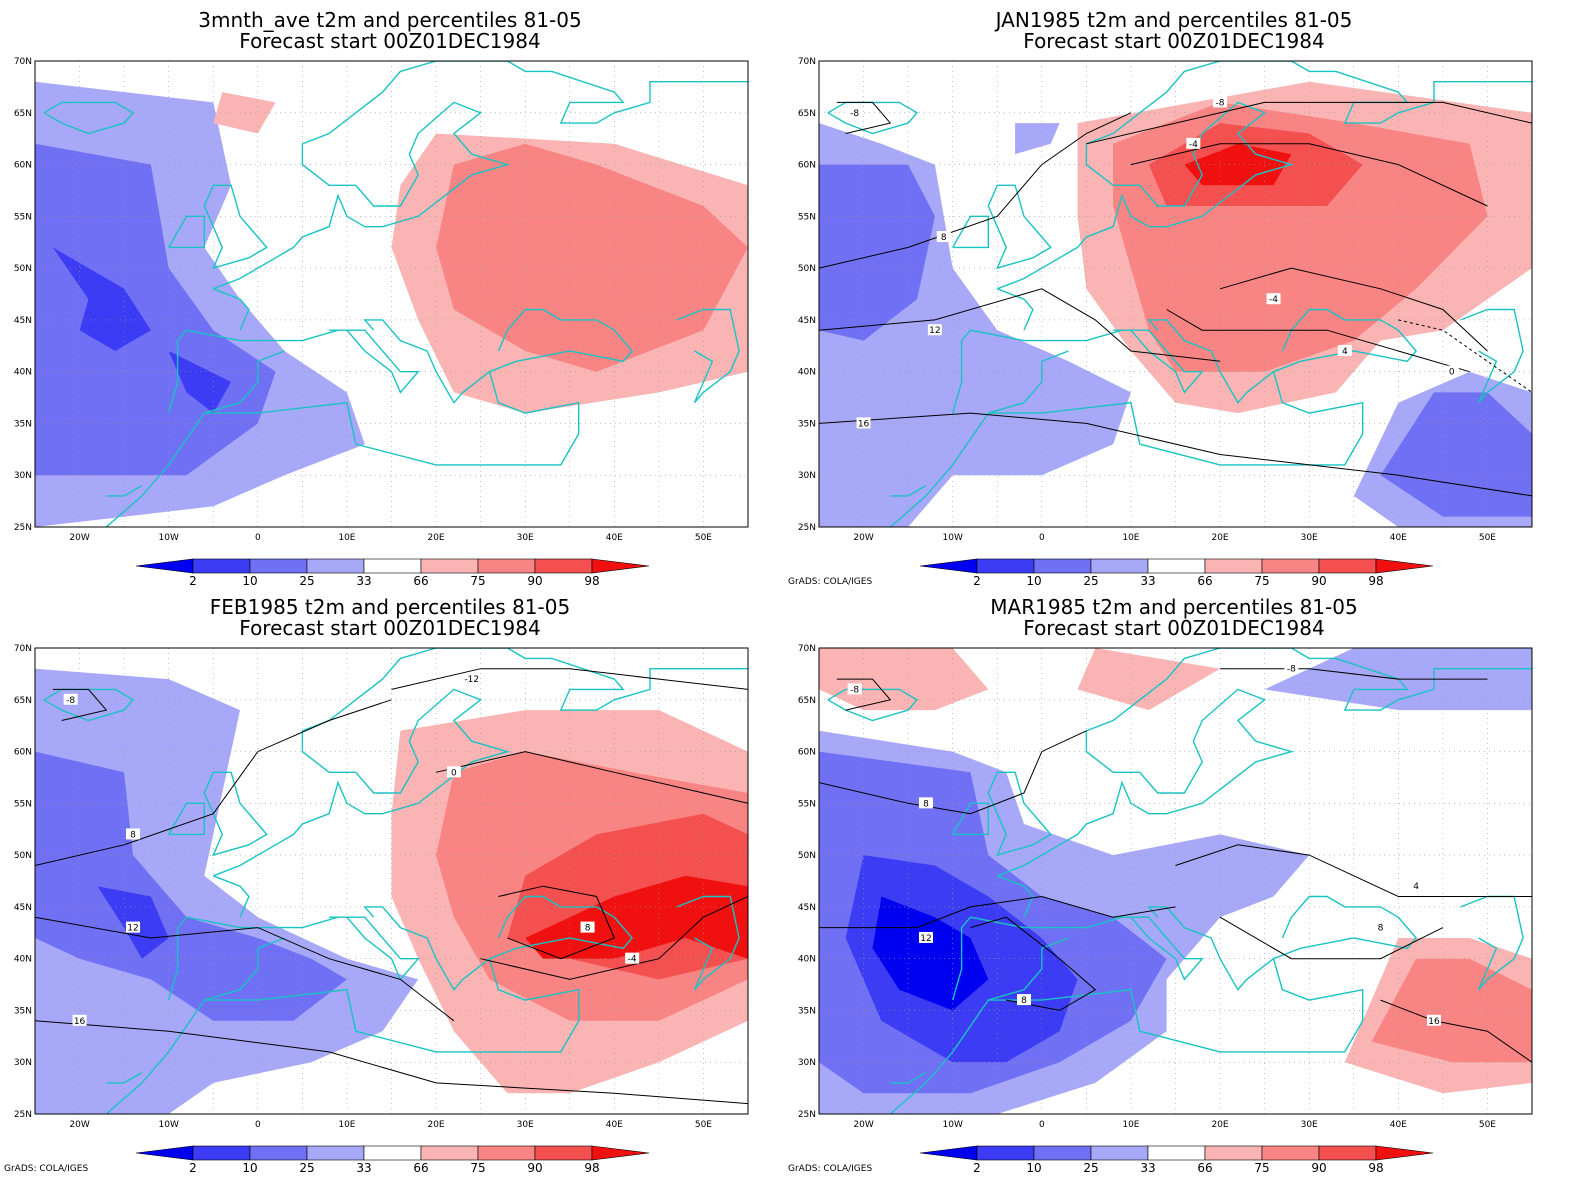 Image resolution: width=1596 pixels, height=1196 pixels. Describe the element at coordinates (79, 1125) in the screenshot. I see `lon-tick-label: 20W` at that location.